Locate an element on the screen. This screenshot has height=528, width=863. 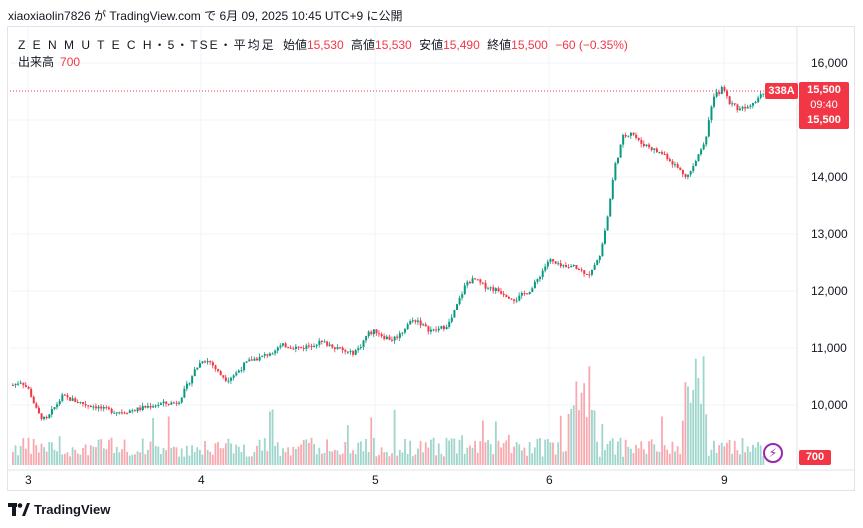
volume-badge: 700 is located at coordinates (815, 457).